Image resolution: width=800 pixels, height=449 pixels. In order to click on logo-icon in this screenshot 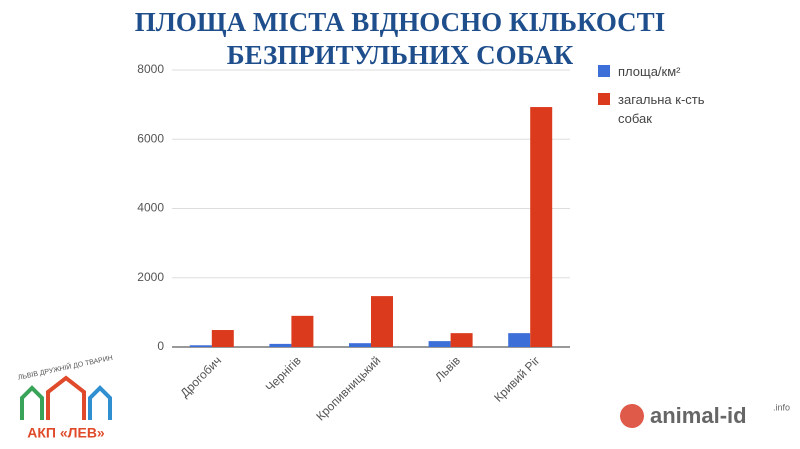, I will do `click(632, 416)`.